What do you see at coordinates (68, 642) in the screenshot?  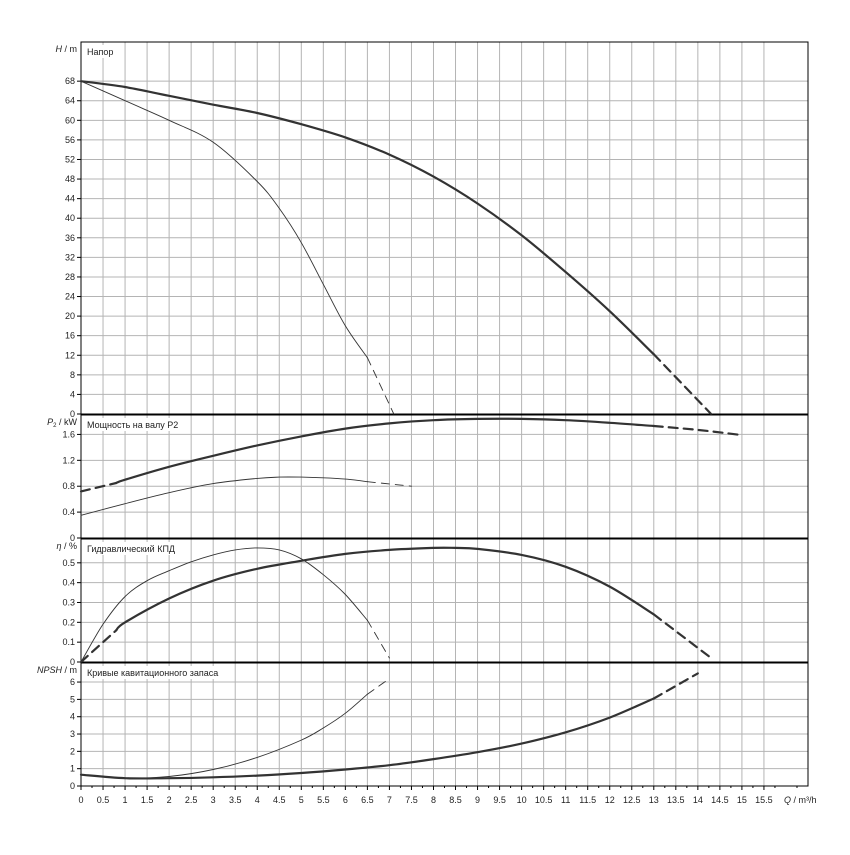 I see `y-tick-label: 0.1` at bounding box center [68, 642].